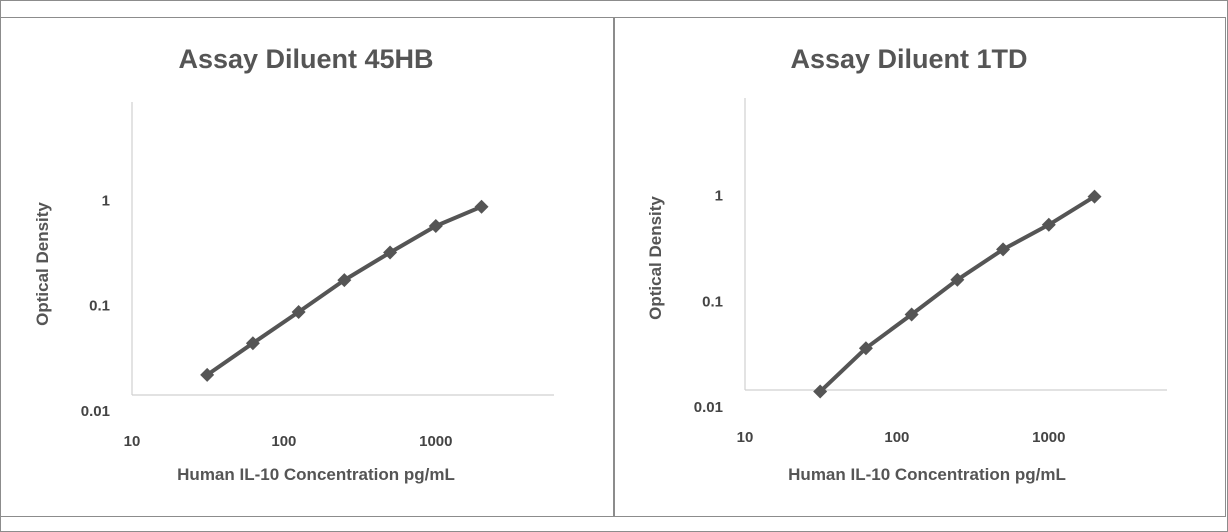  Describe the element at coordinates (305, 59) in the screenshot. I see `chart-title: Assay Diluent 45HB` at that location.